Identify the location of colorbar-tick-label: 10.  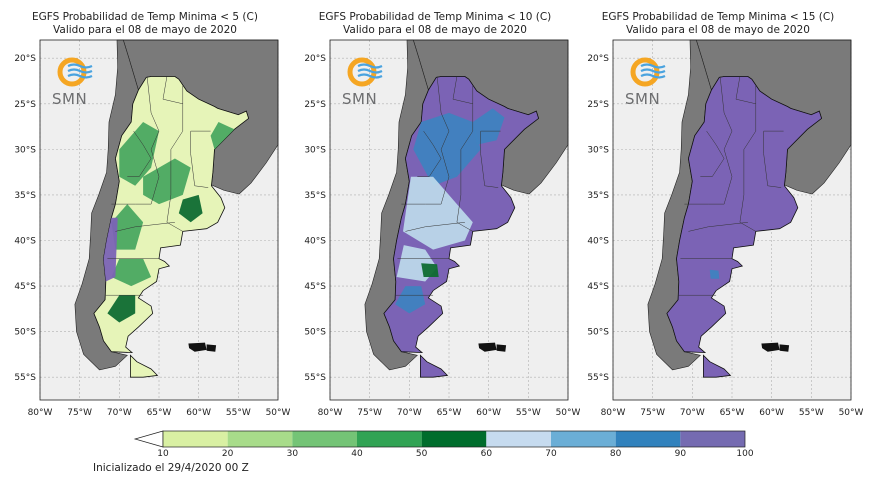
(163, 454).